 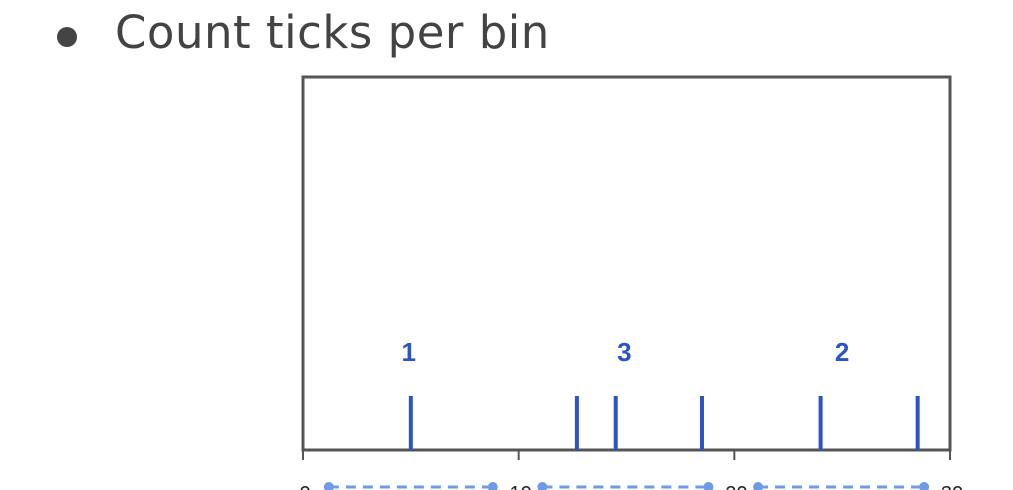 What do you see at coordinates (842, 352) in the screenshot?
I see `bin-count-label: 2` at bounding box center [842, 352].